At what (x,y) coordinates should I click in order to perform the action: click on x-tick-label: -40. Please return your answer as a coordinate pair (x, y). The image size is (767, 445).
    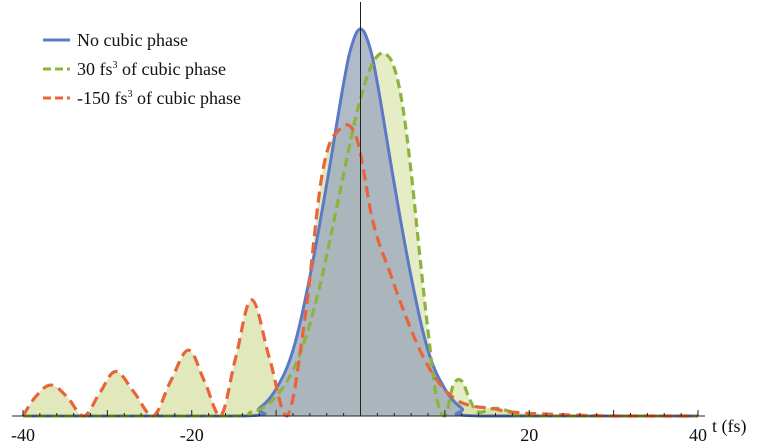
    Looking at the image, I should click on (23, 435).